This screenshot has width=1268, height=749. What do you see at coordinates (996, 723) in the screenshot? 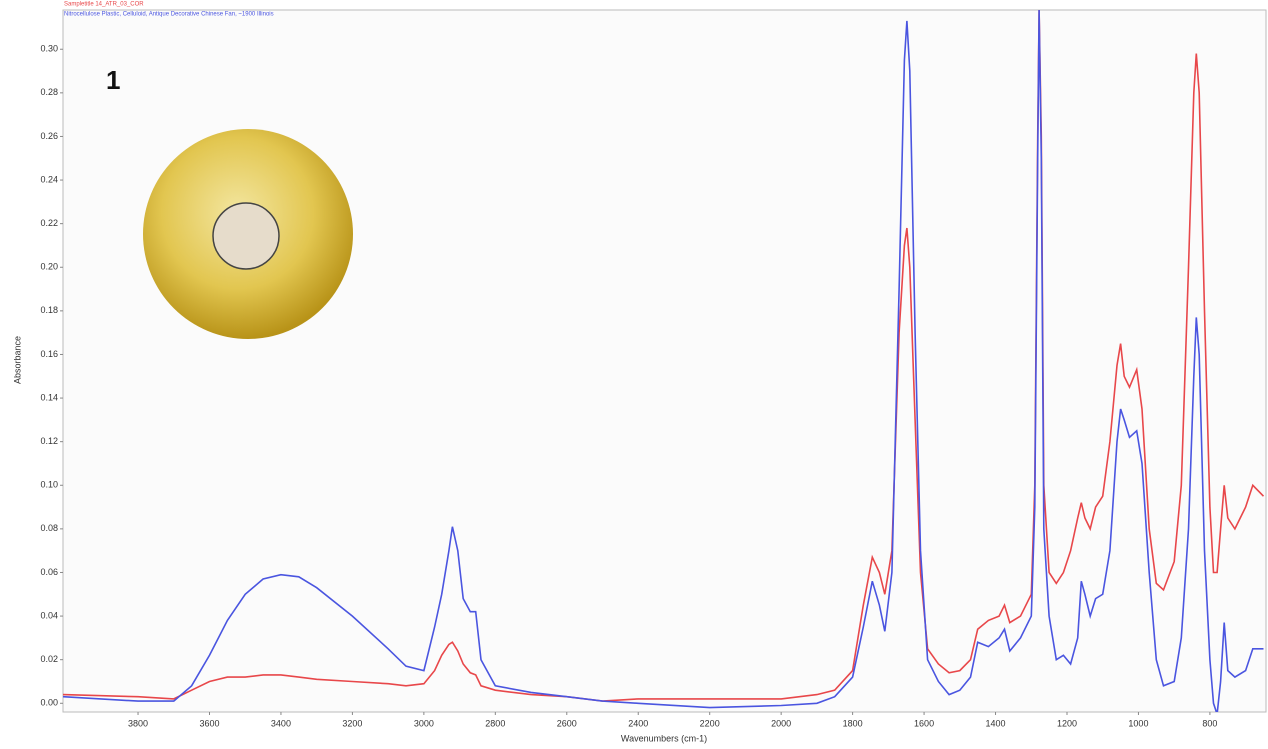
I see `x-tick-label: 1400` at bounding box center [996, 723].